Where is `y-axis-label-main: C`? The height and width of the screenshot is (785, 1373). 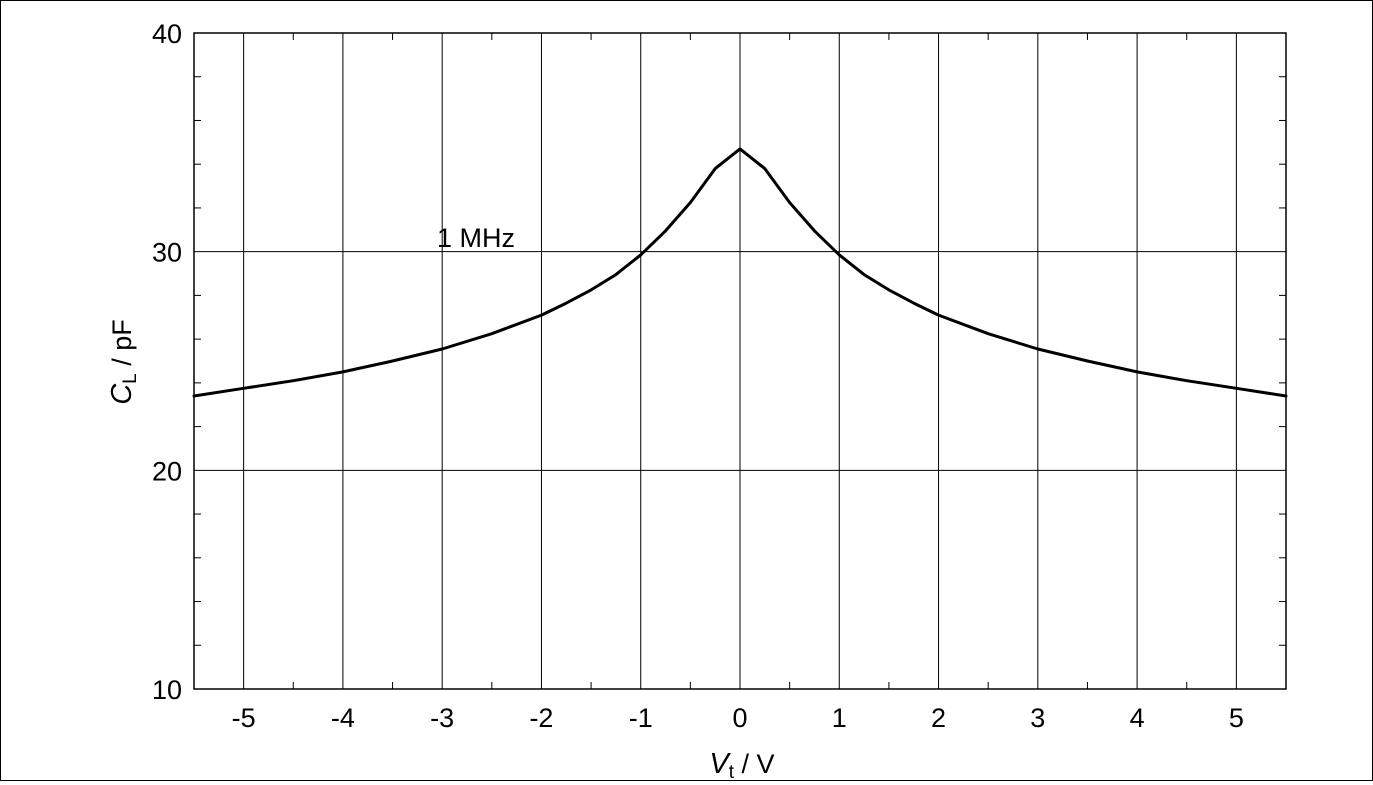
y-axis-label-main: C is located at coordinates (122, 394).